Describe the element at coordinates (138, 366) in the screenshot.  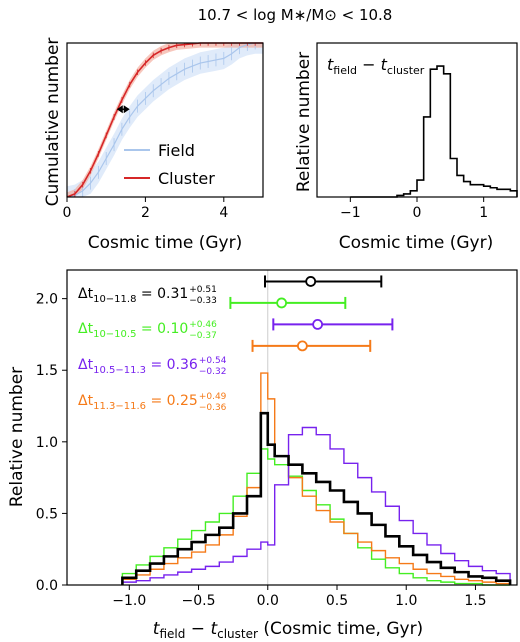
I see `annotation-mid: Δt10.5−11.3 = 0.36` at that location.